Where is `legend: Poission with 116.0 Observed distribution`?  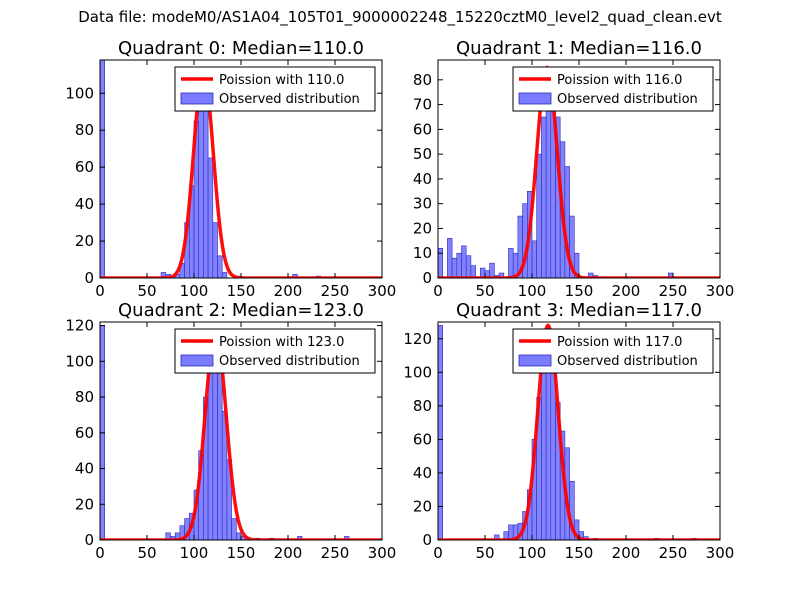 legend: Poission with 116.0 Observed distribution is located at coordinates (613, 89).